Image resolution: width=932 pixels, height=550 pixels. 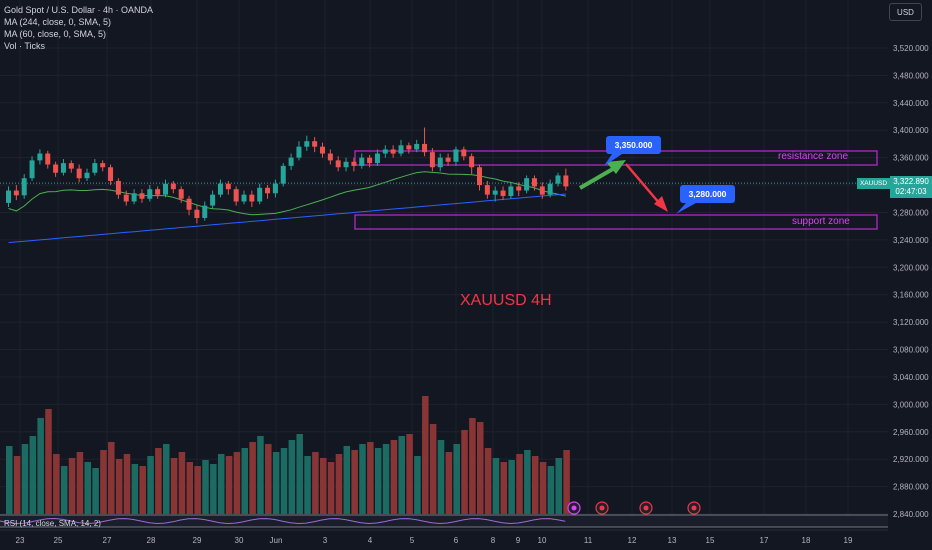 I want to click on rsi-legend: RSI (14, close, SMA, 14, 2), so click(x=52, y=523).